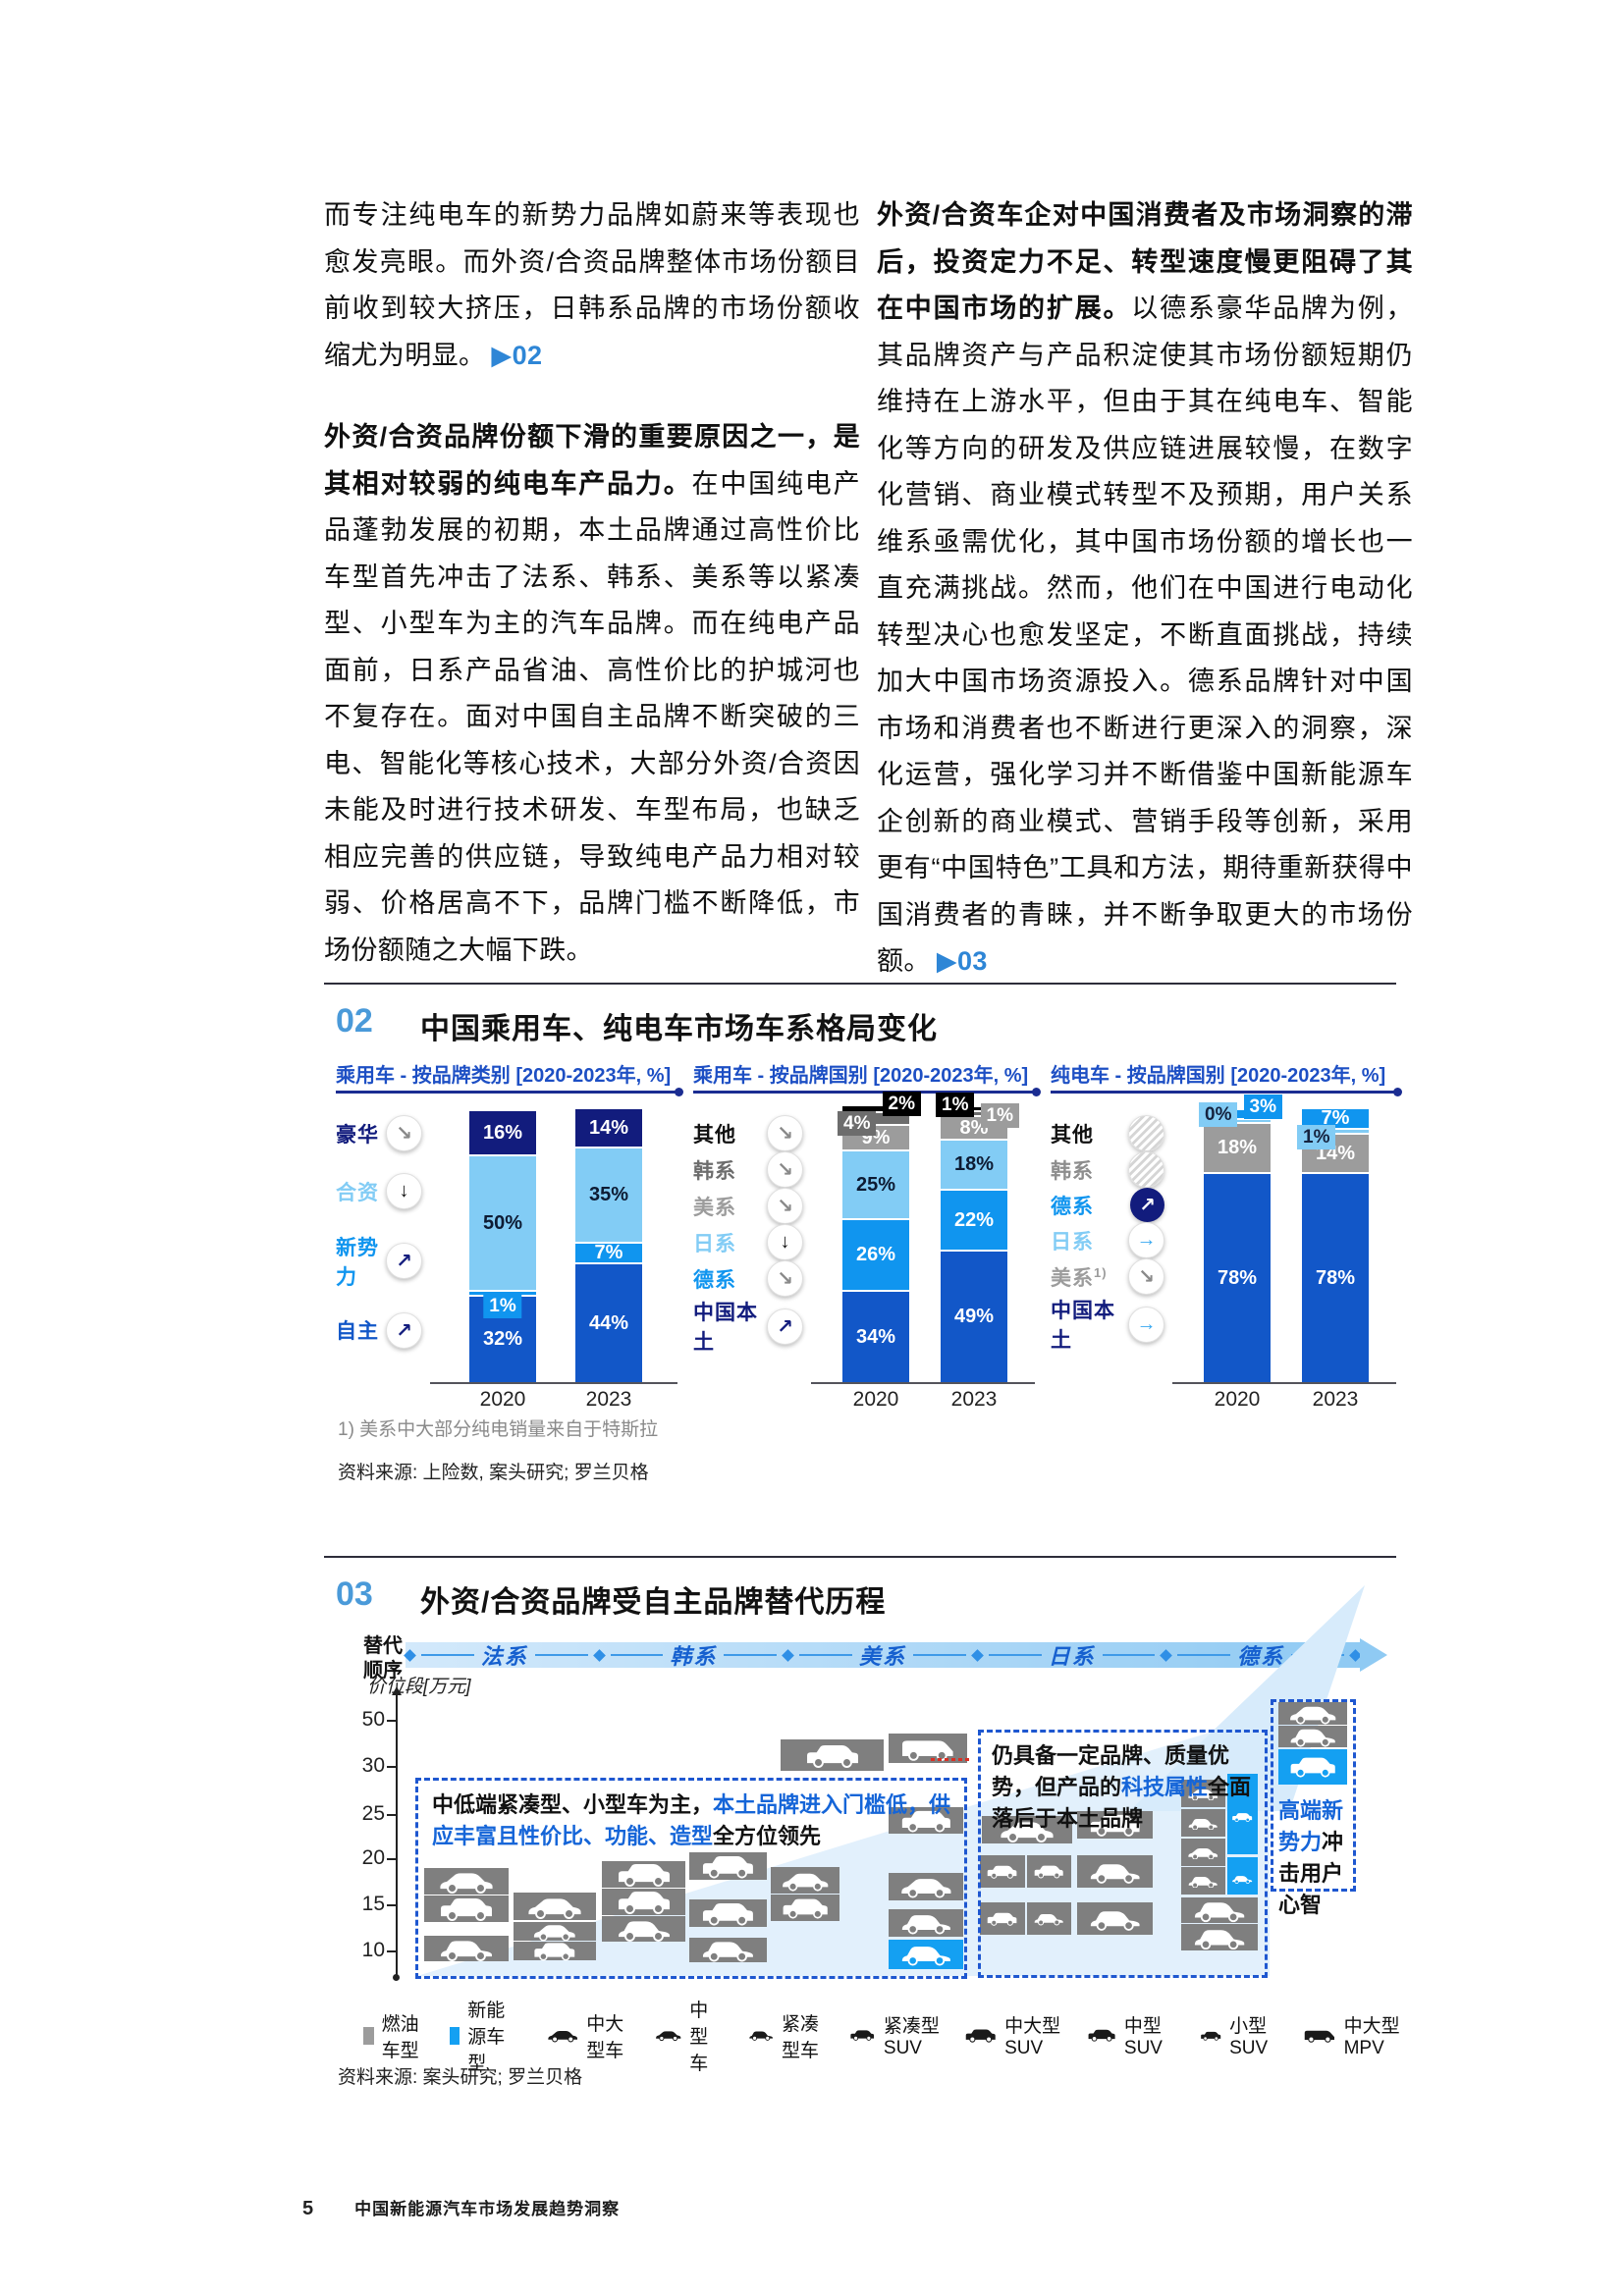 This screenshot has height=2296, width=1624. I want to click on callout-text-part: 全面落后于本土品牌, so click(1122, 1803).